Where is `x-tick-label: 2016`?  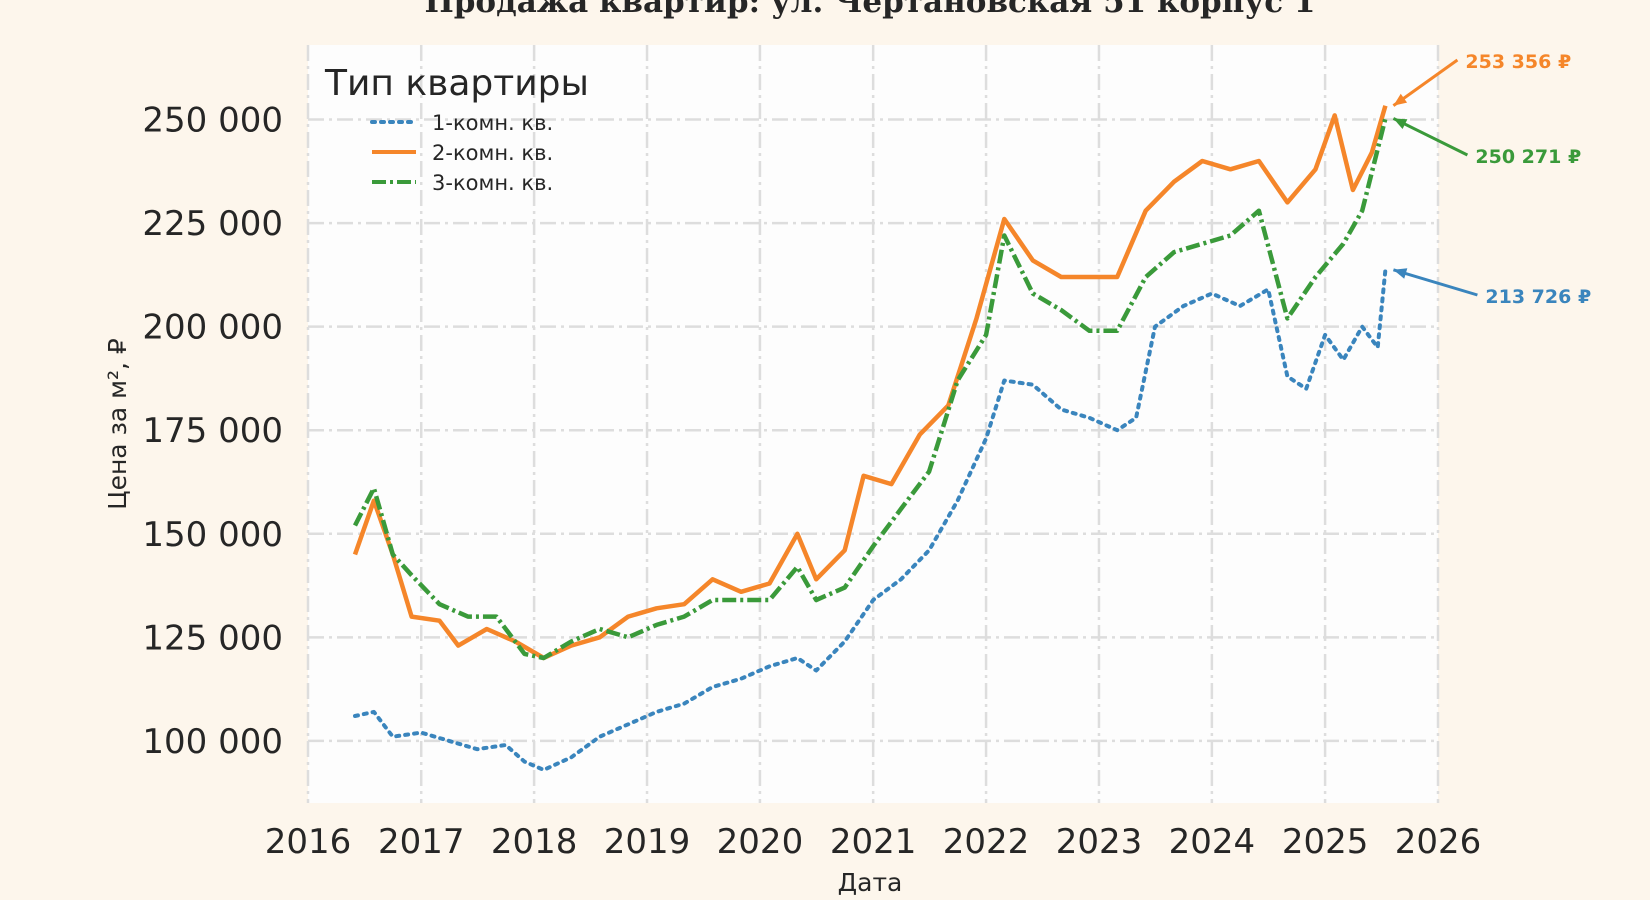
x-tick-label: 2016 is located at coordinates (308, 842).